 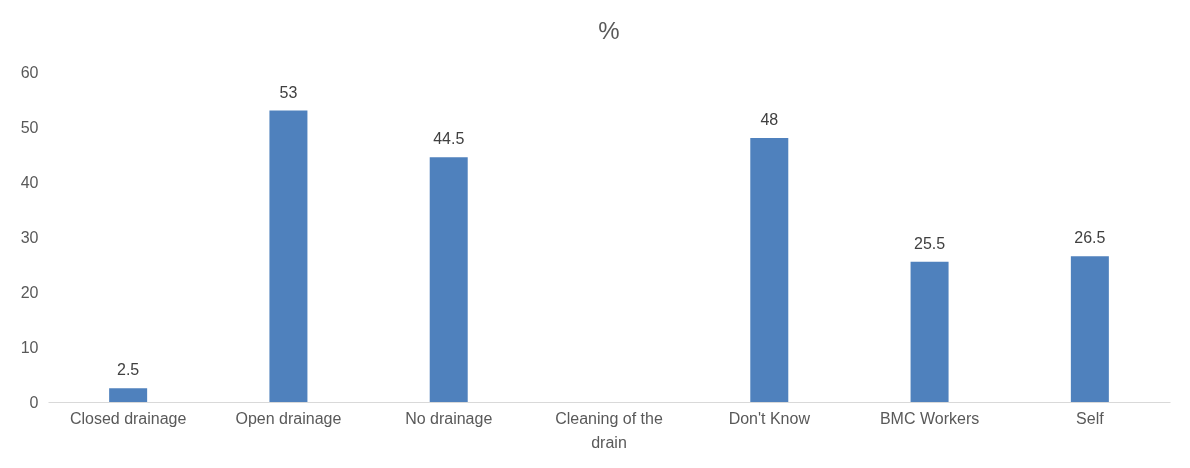 I want to click on data-label: 25.5, so click(x=930, y=243).